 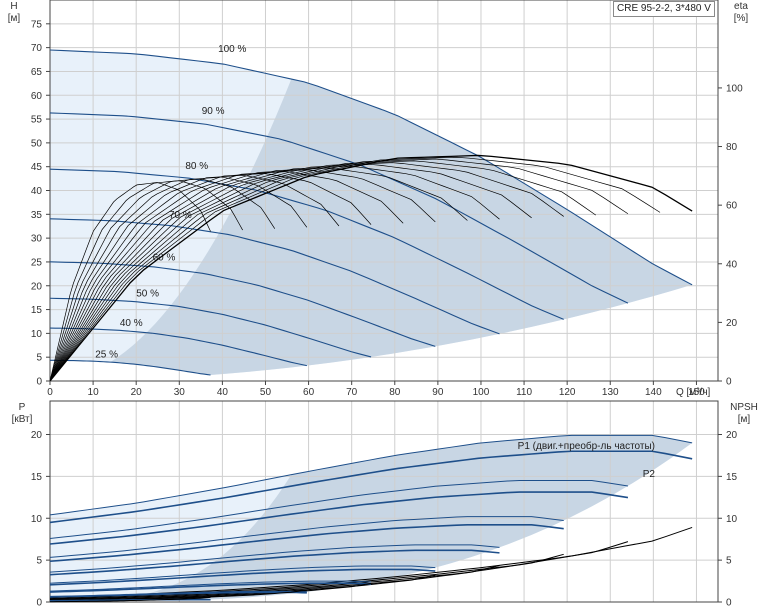 I want to click on head-y-tick-label: 20, so click(x=37, y=286).